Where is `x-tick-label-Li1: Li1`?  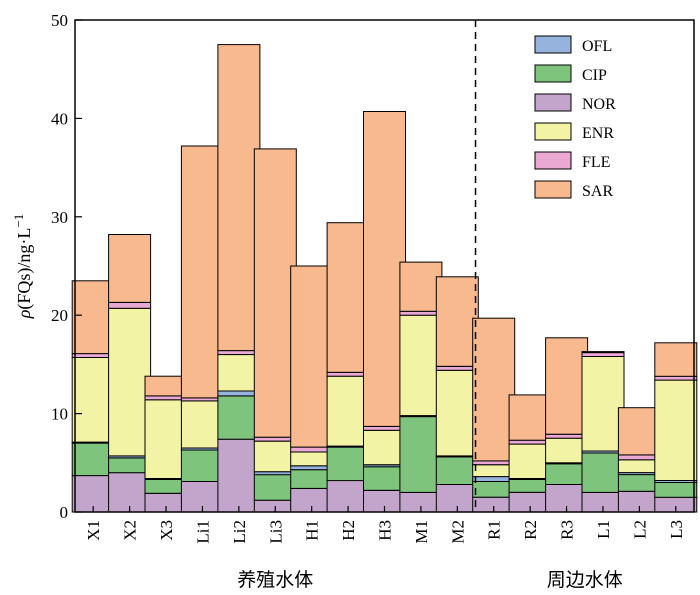 x-tick-label-Li1: Li1 is located at coordinates (202, 532).